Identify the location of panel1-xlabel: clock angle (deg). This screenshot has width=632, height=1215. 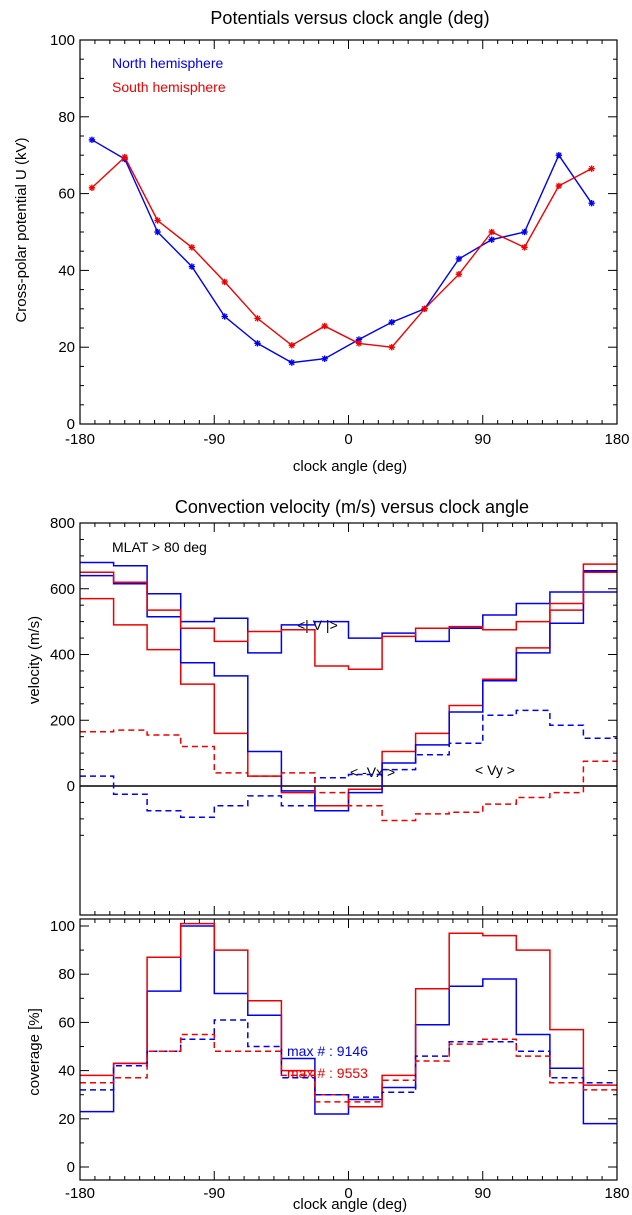
(350, 466).